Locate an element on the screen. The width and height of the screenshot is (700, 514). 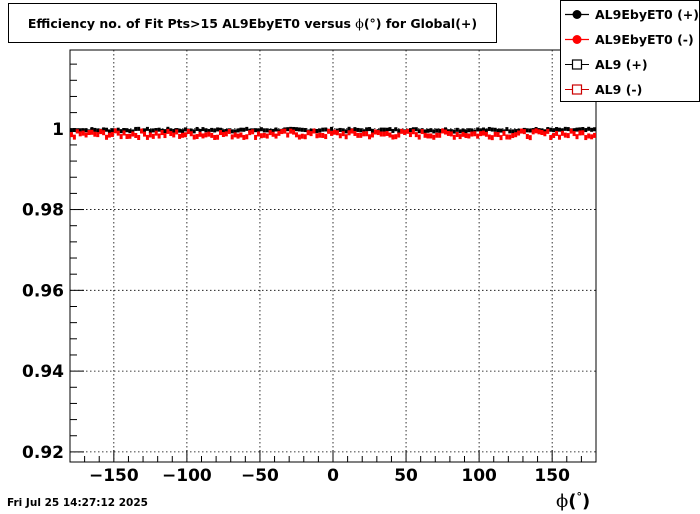
legend-label: AL9EbyET0 (-) is located at coordinates (644, 39).